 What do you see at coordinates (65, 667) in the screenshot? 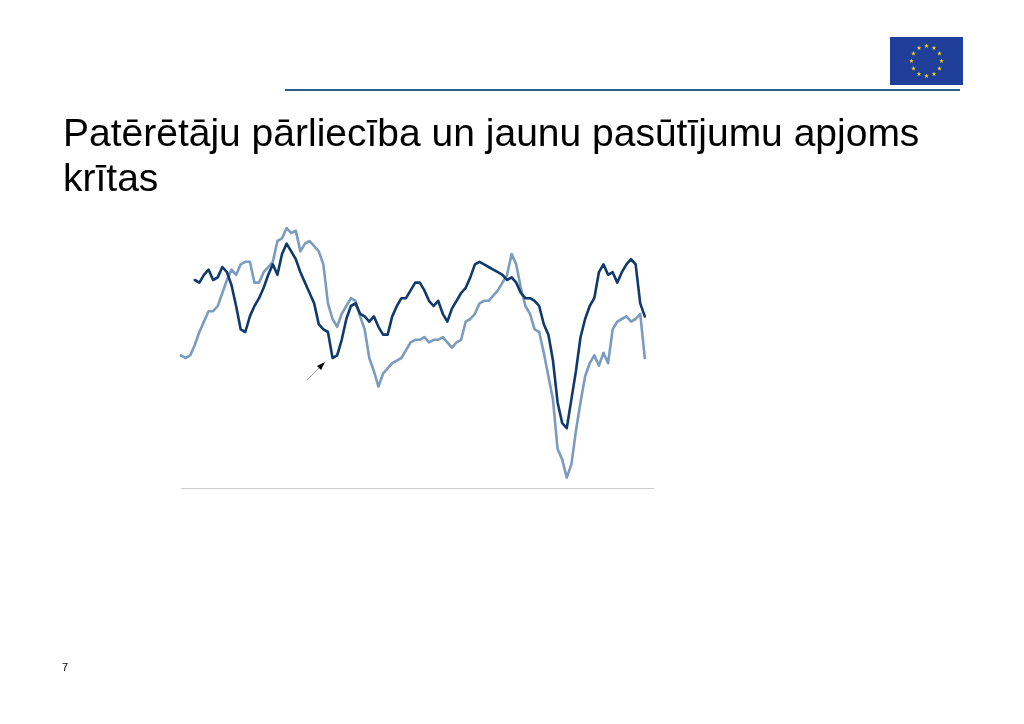
I see `text: 7` at bounding box center [65, 667].